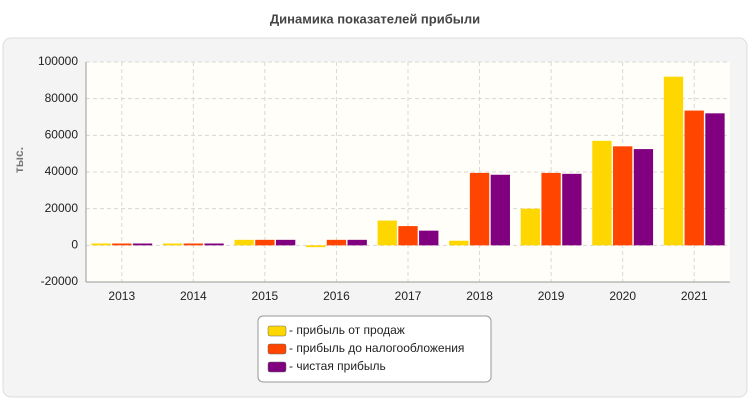 Image resolution: width=750 pixels, height=400 pixels. I want to click on x-tick-label: 2021, so click(694, 296).